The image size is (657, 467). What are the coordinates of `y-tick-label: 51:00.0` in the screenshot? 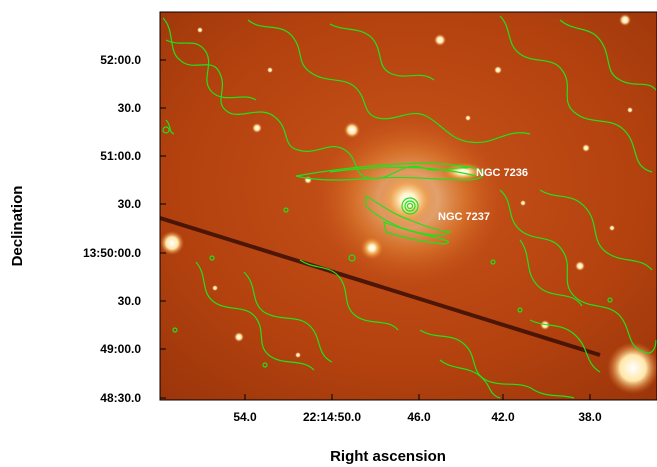 It's located at (120, 156).